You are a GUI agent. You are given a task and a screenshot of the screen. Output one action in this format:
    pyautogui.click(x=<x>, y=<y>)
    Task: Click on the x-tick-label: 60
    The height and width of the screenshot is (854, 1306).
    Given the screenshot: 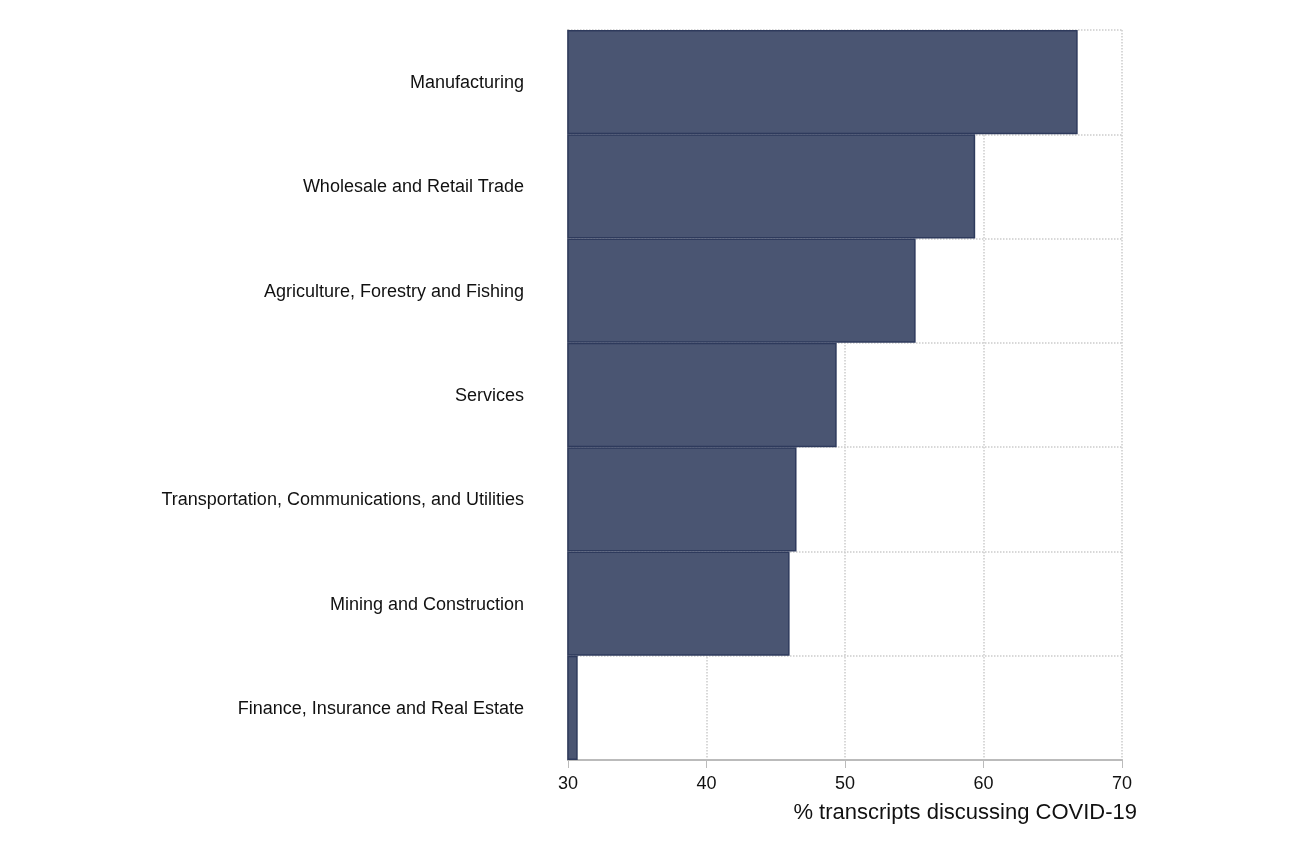 What is the action you would take?
    pyautogui.click(x=983, y=783)
    